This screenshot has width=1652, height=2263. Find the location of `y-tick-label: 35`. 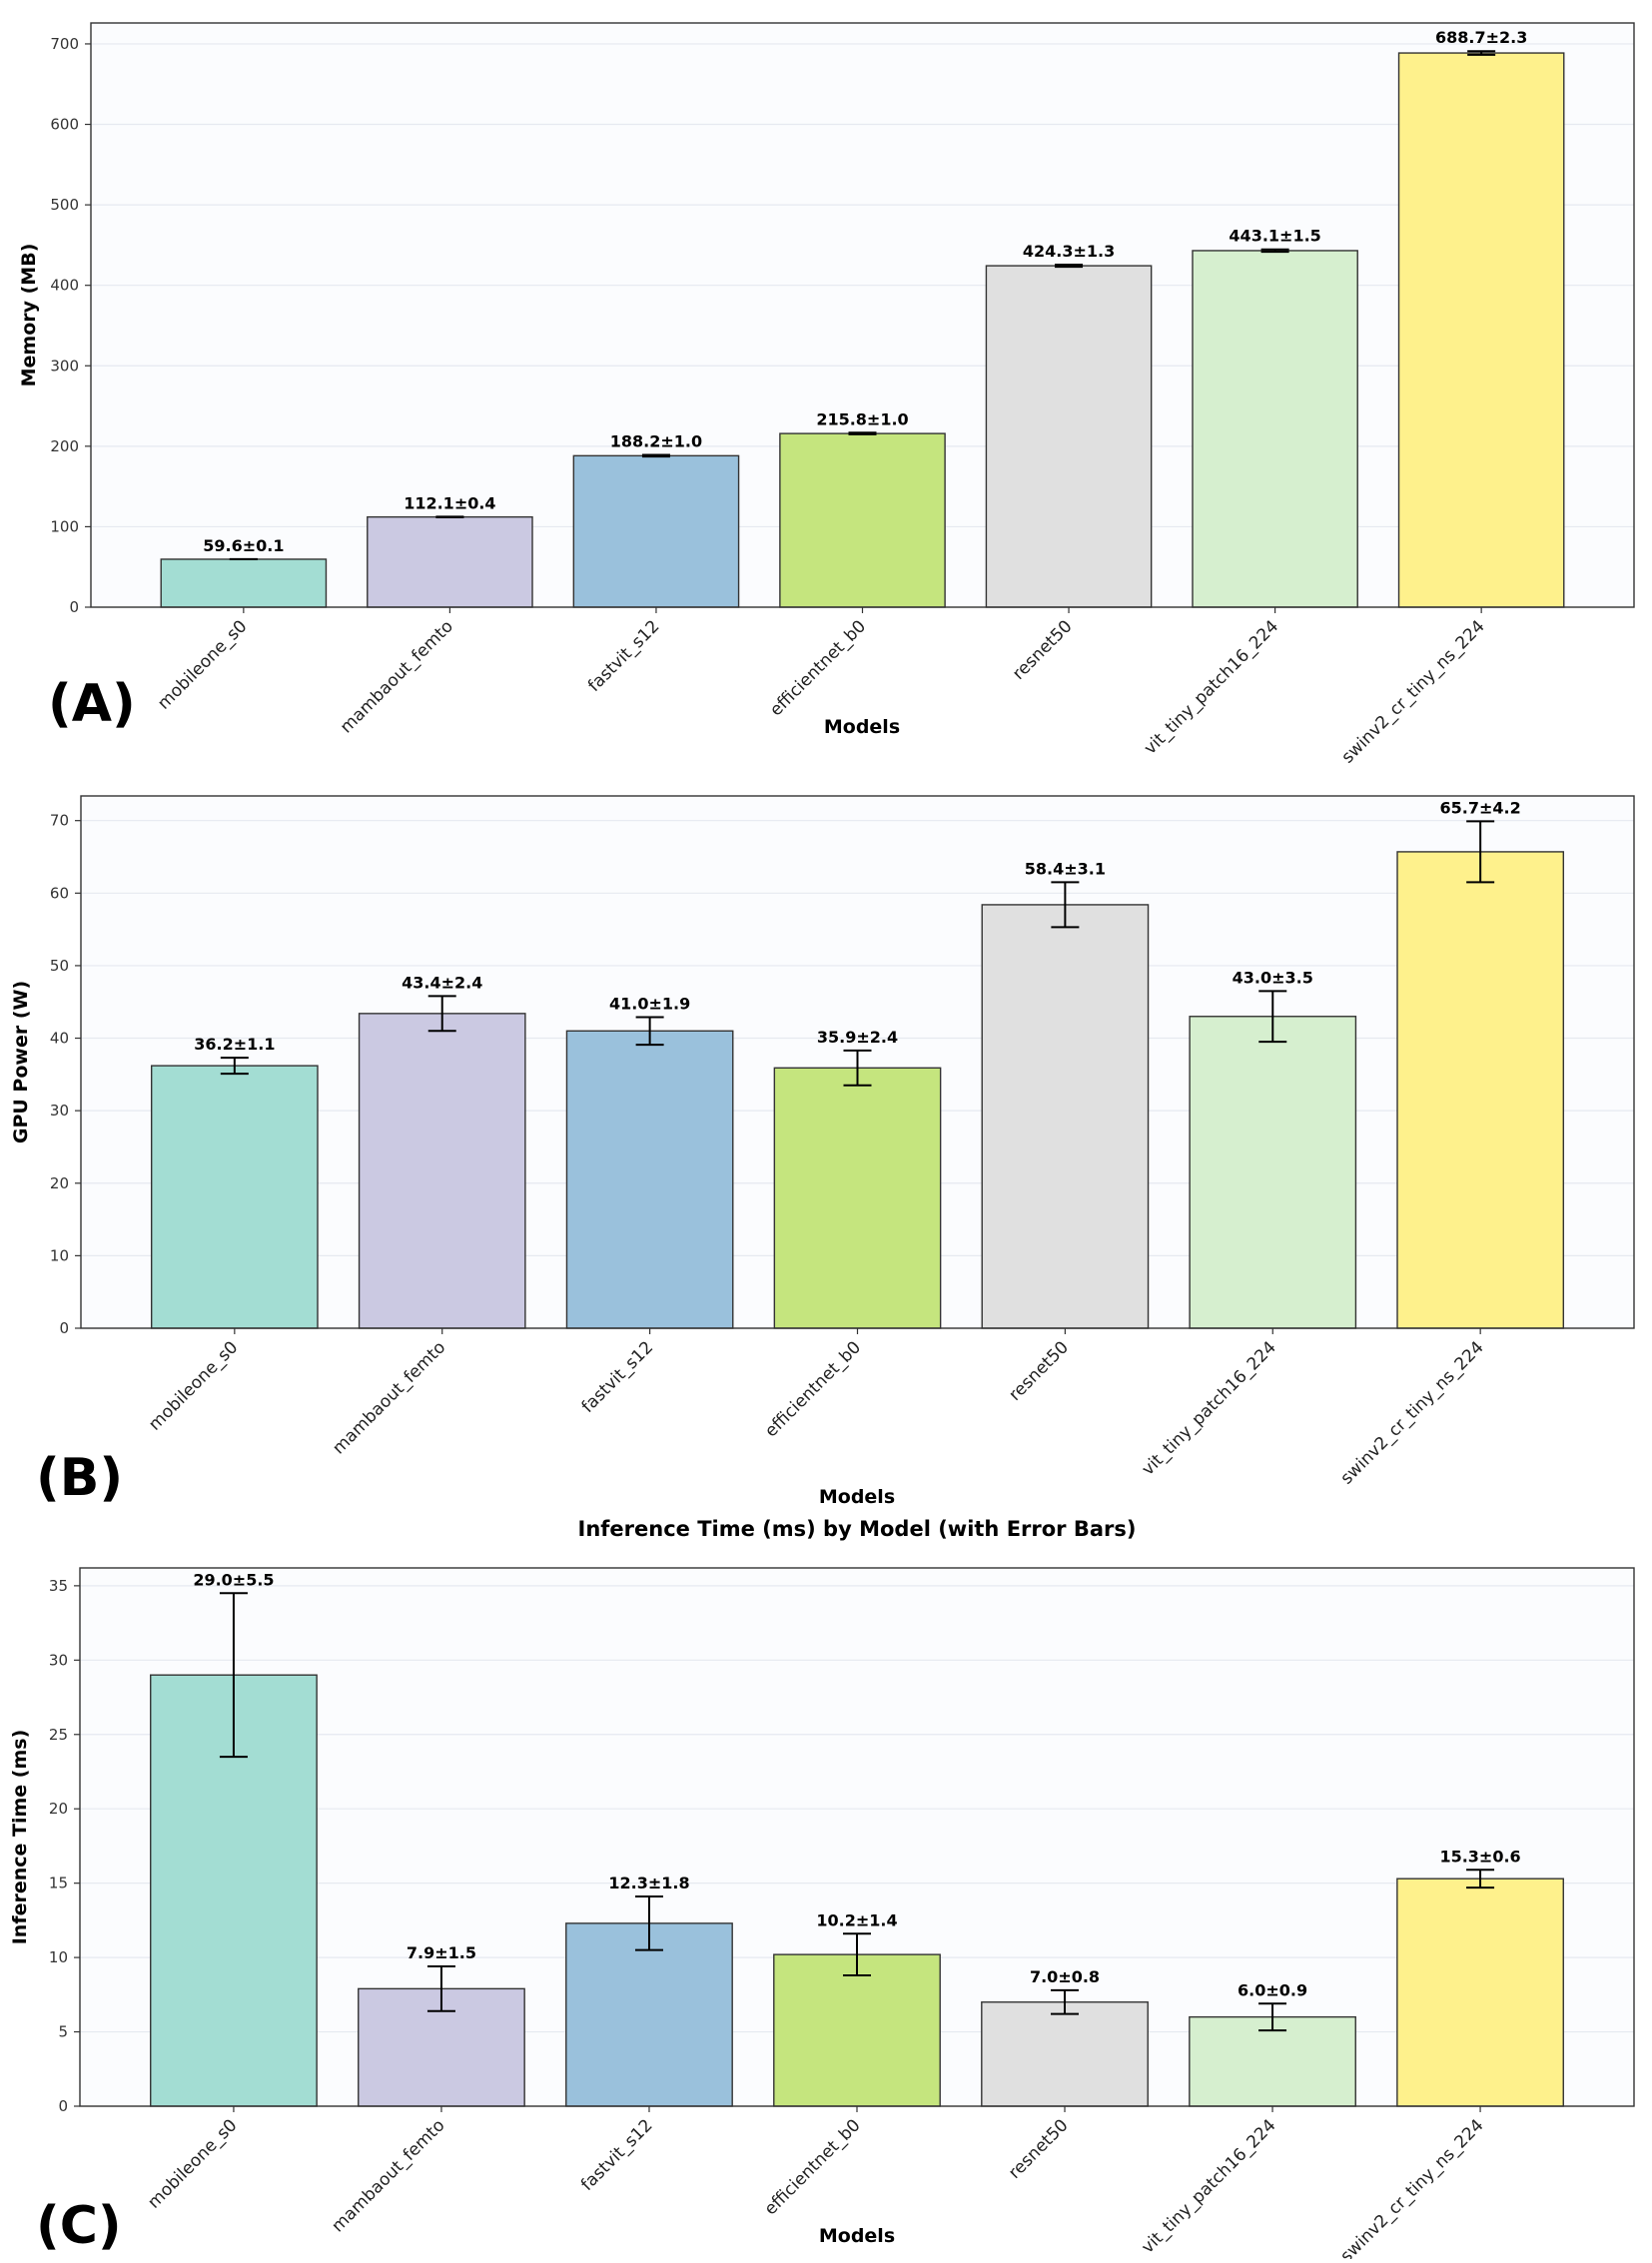

y-tick-label: 35 is located at coordinates (58, 1586).